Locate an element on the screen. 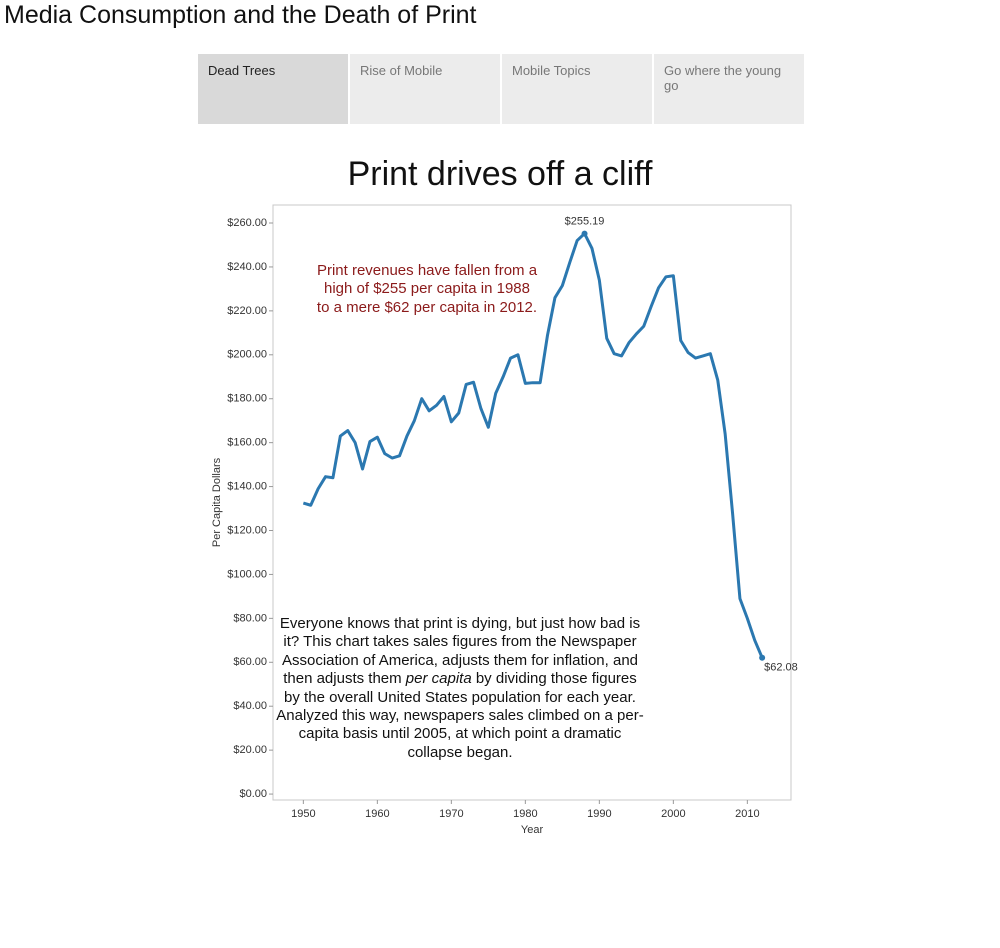  y-tick-label: $40.00 is located at coordinates (250, 706).